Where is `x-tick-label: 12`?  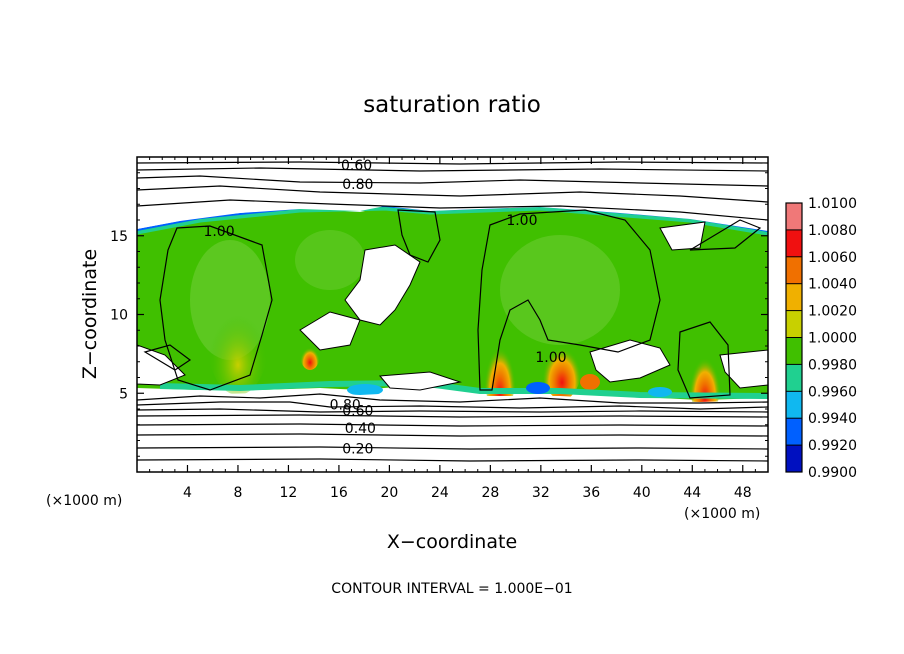
x-tick-label: 12 is located at coordinates (289, 493).